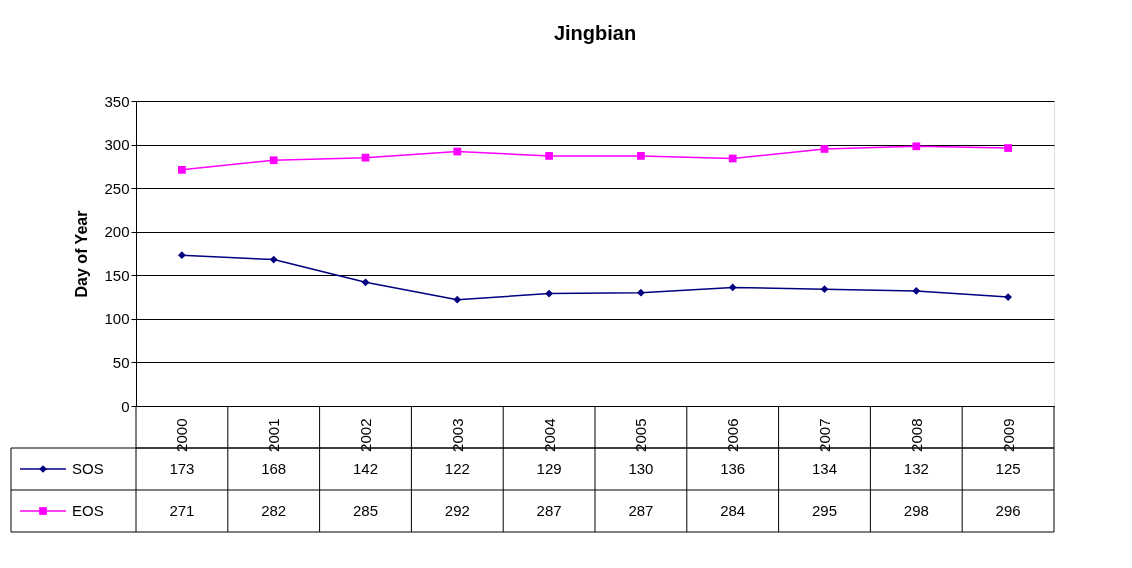 This screenshot has height=568, width=1132. I want to click on data-label: 292, so click(457, 510).